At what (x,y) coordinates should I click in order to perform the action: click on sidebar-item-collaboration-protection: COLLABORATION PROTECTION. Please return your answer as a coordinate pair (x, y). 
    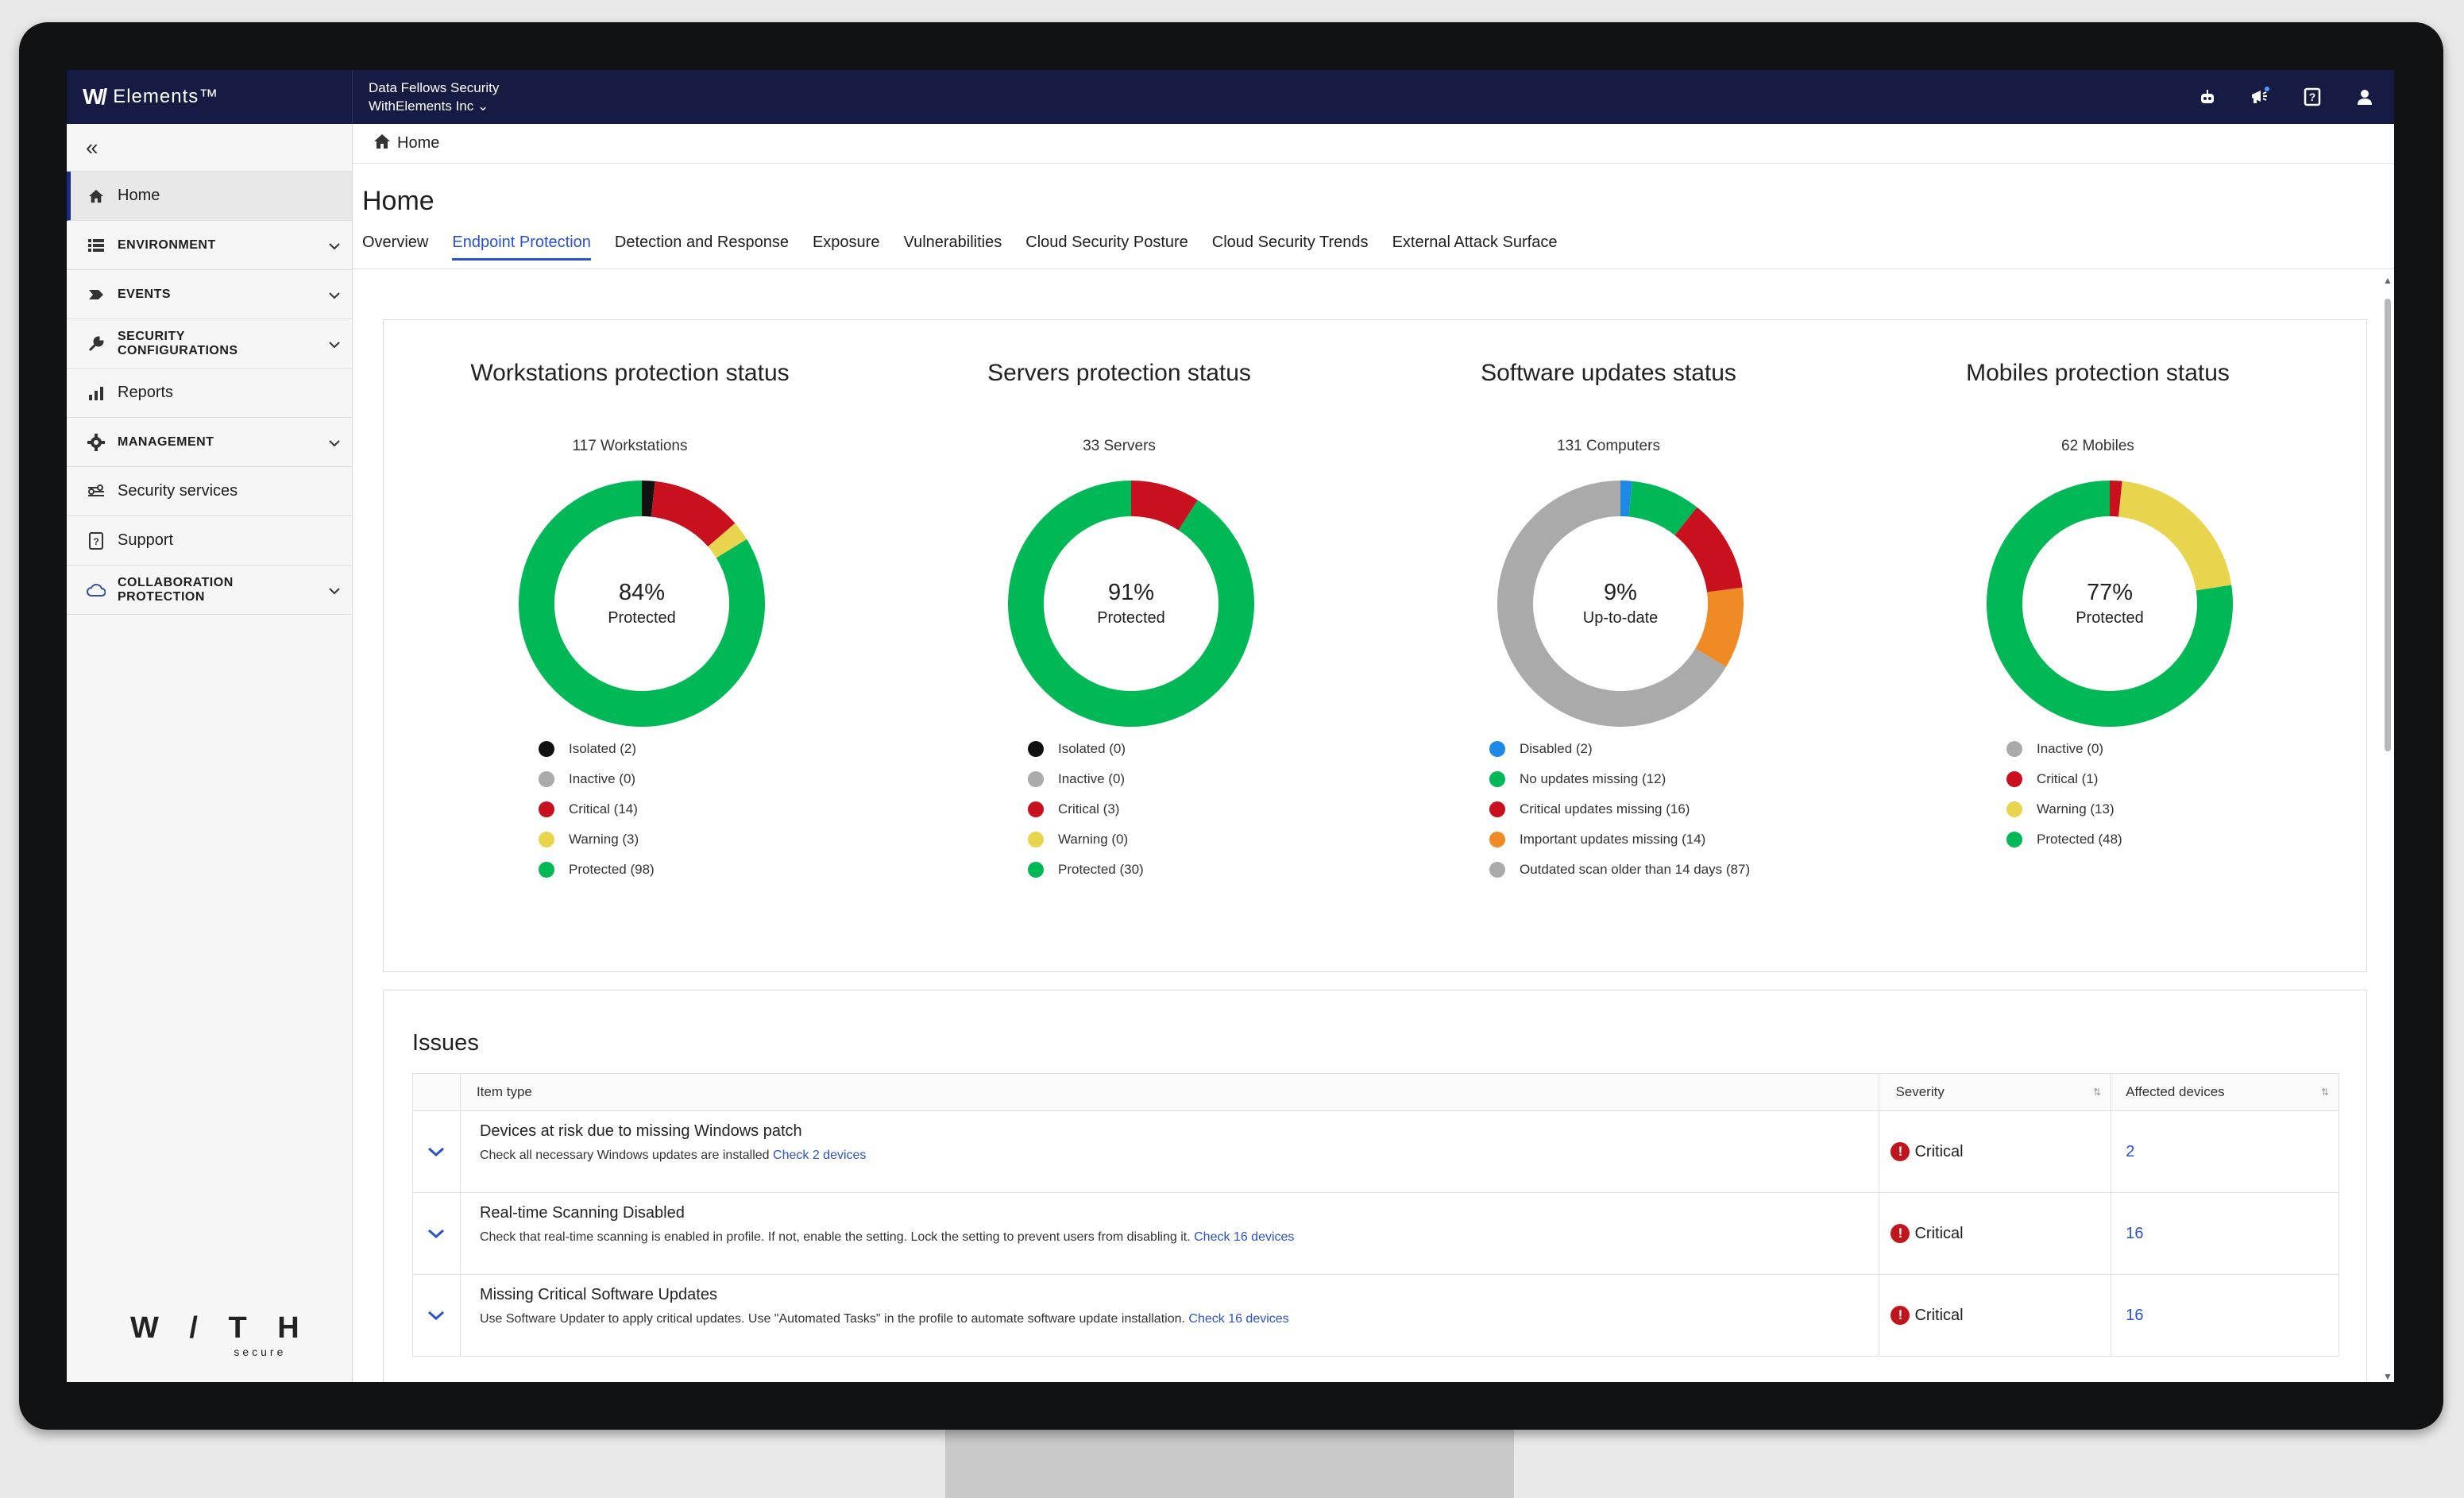
    Looking at the image, I should click on (210, 590).